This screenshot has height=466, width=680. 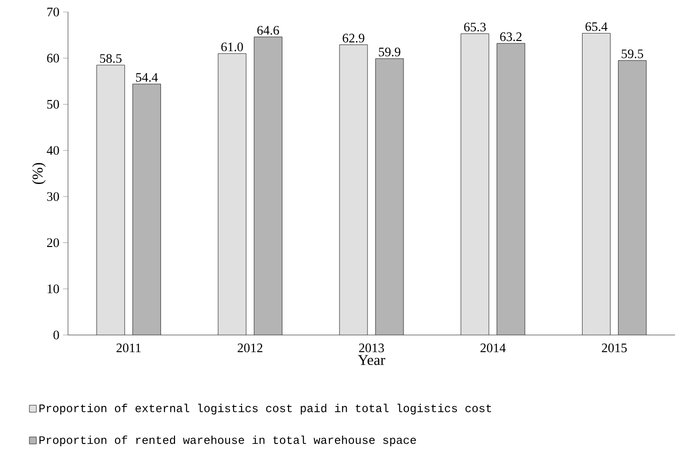 What do you see at coordinates (633, 53) in the screenshot?
I see `data-label: 59.5` at bounding box center [633, 53].